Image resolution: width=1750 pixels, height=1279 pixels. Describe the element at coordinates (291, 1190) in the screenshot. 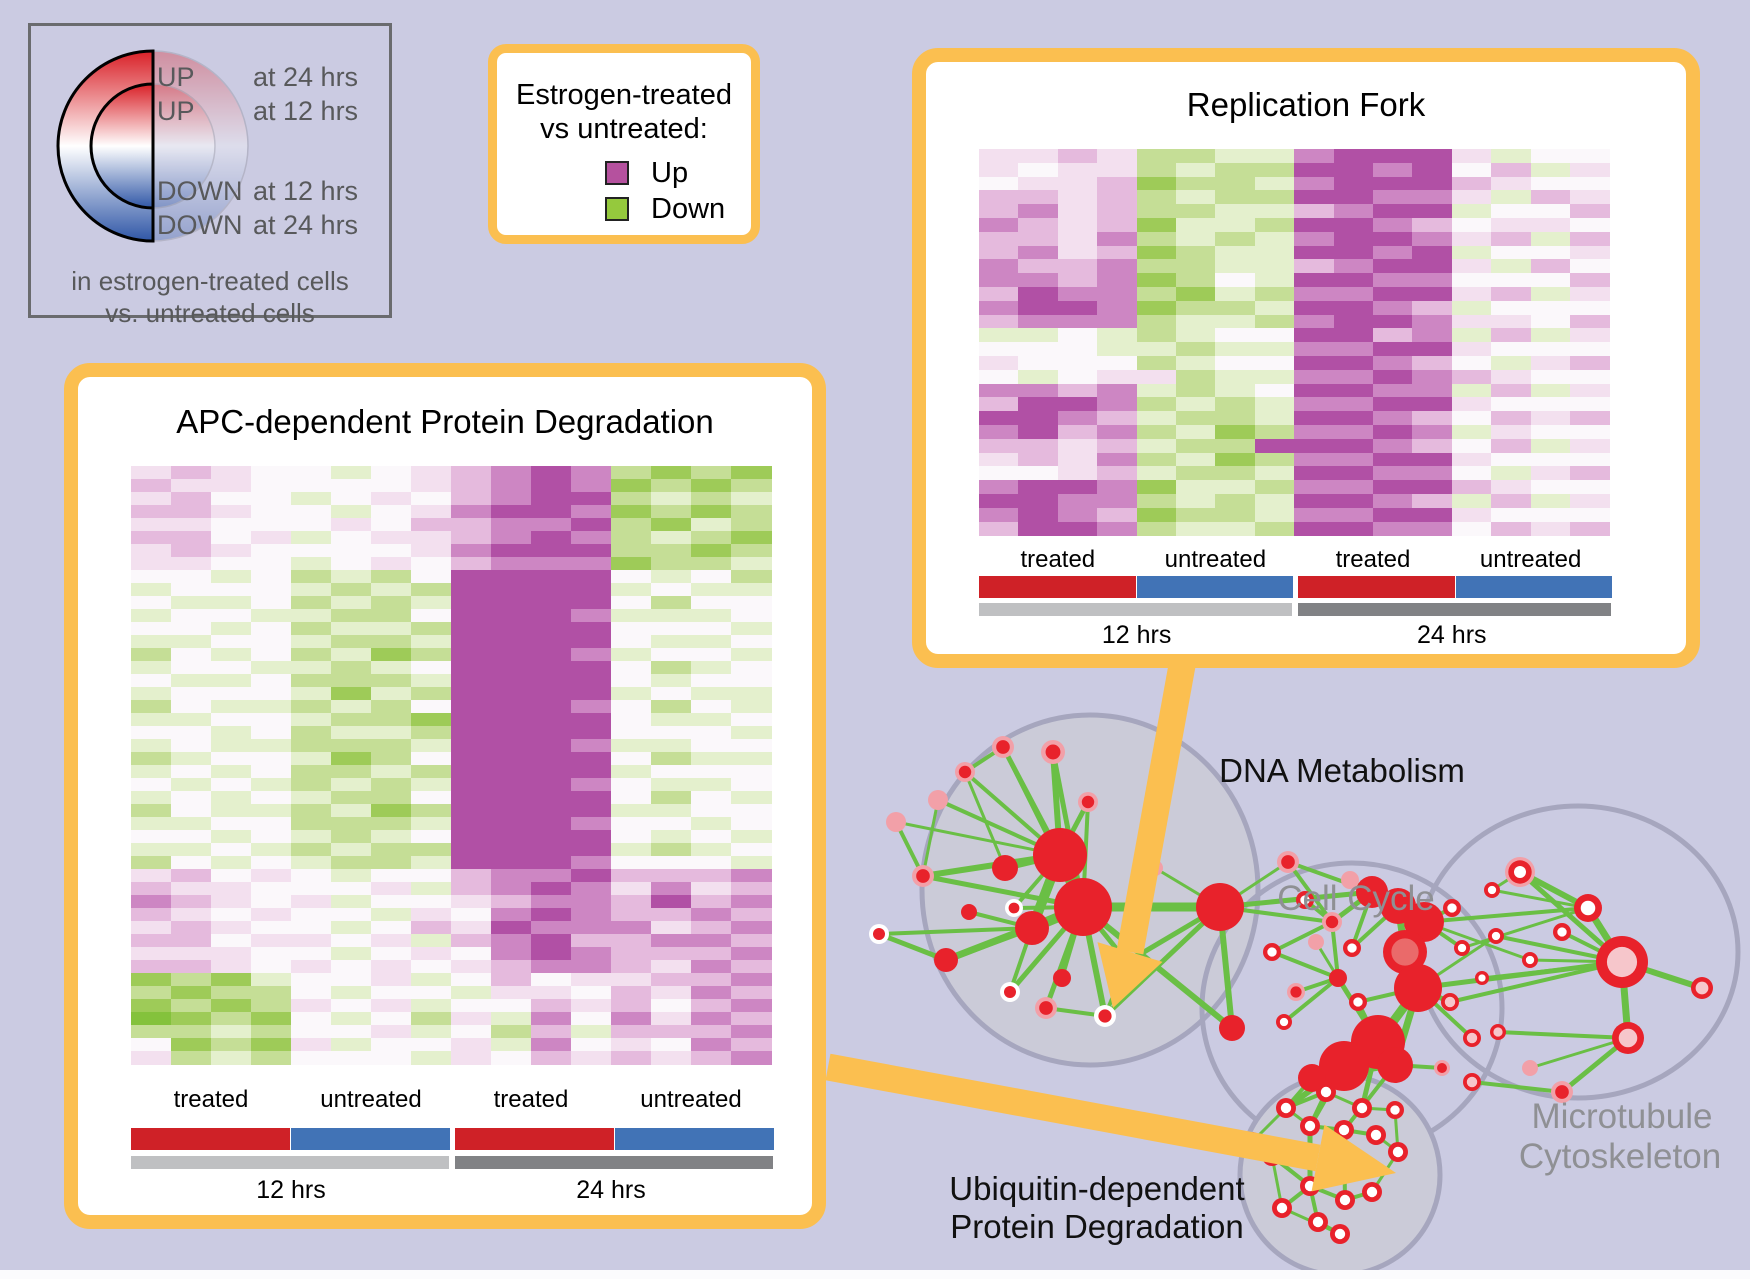

I see `time-label: 12 hrs` at that location.